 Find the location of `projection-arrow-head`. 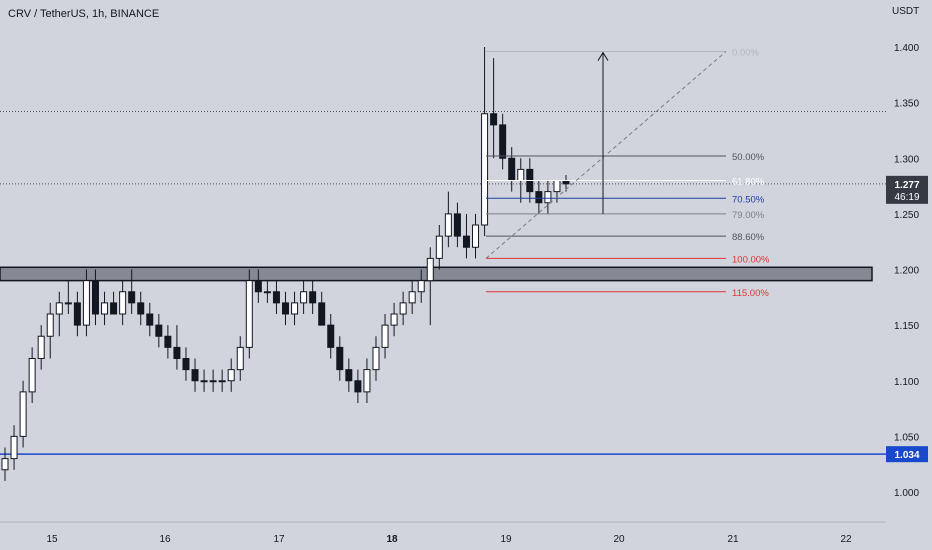

projection-arrow-head is located at coordinates (603, 56).